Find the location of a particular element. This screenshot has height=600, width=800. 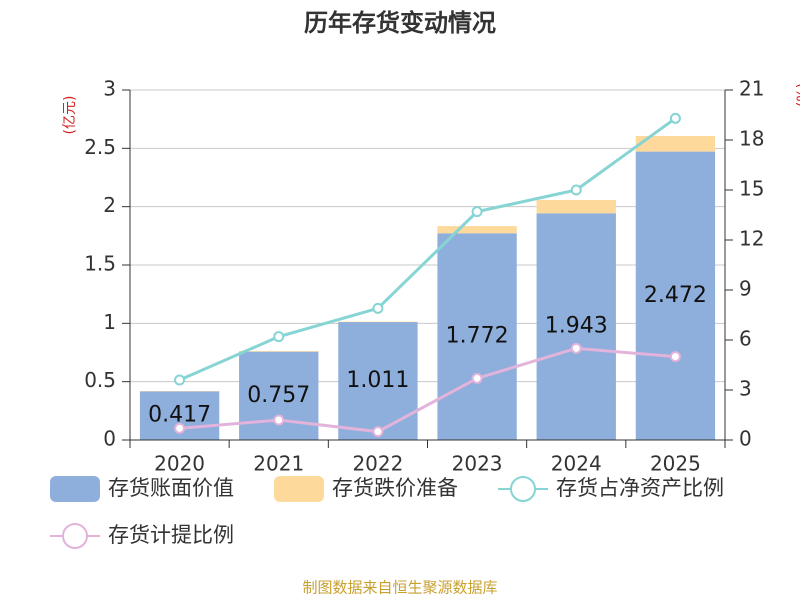

value-label: 0.757 is located at coordinates (278, 395).